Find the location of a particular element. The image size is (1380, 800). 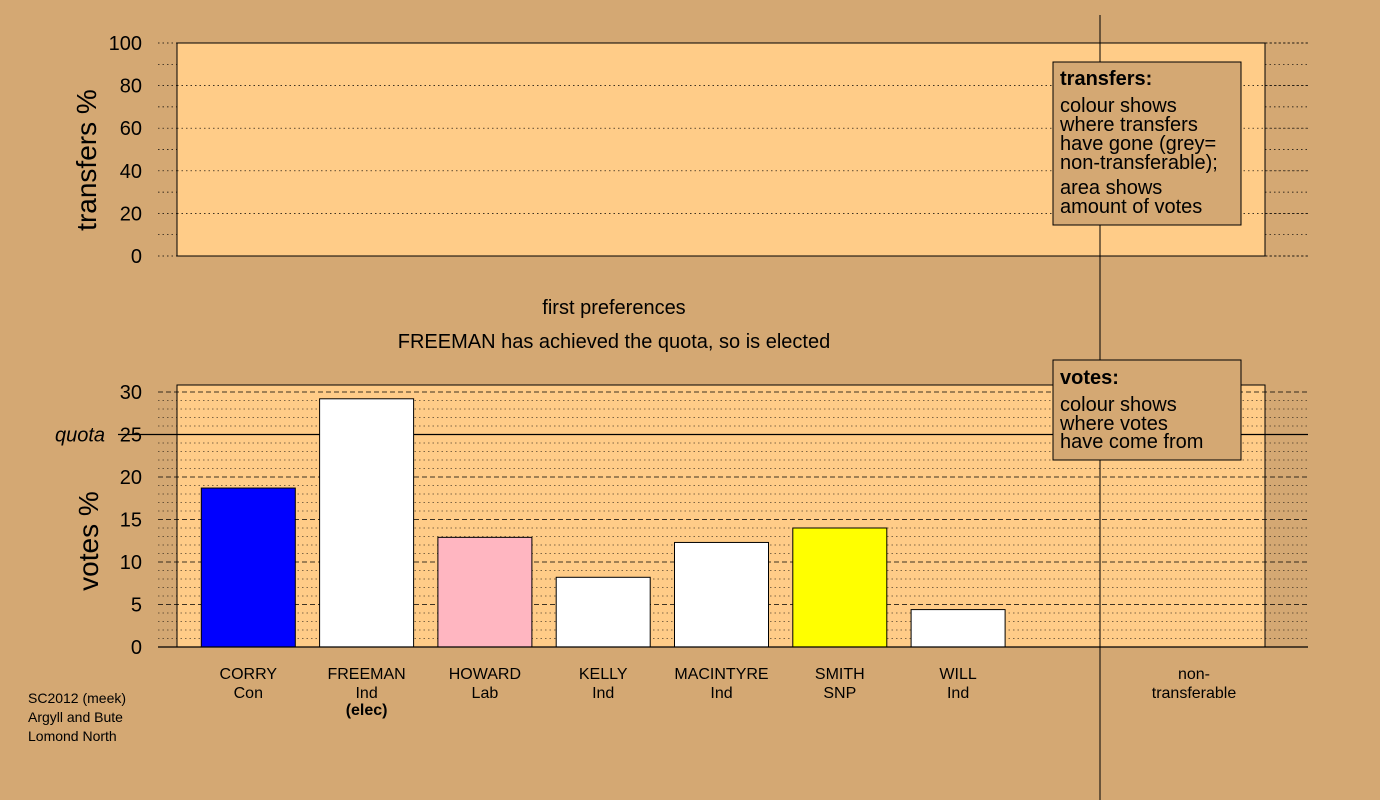

transfers-legend-line: have gone (grey= is located at coordinates (1138, 144).